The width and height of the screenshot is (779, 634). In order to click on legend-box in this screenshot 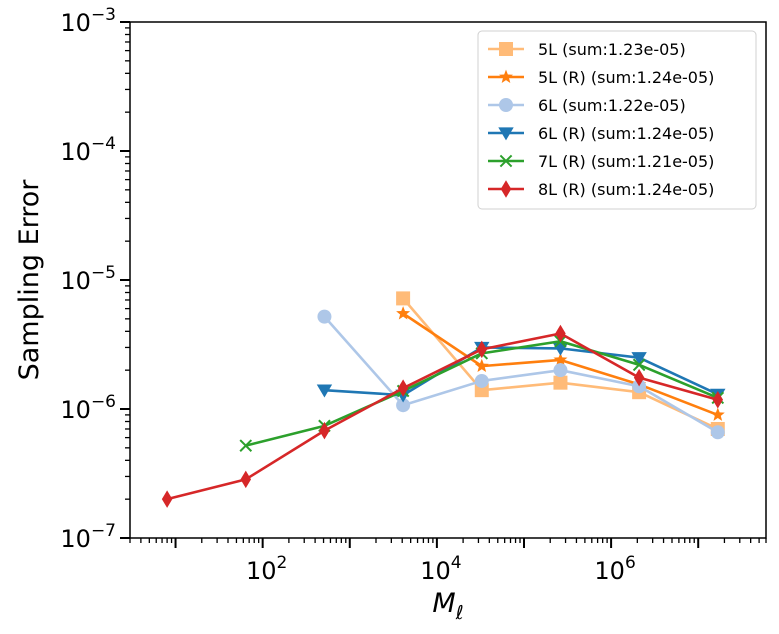, I will do `click(617, 120)`.